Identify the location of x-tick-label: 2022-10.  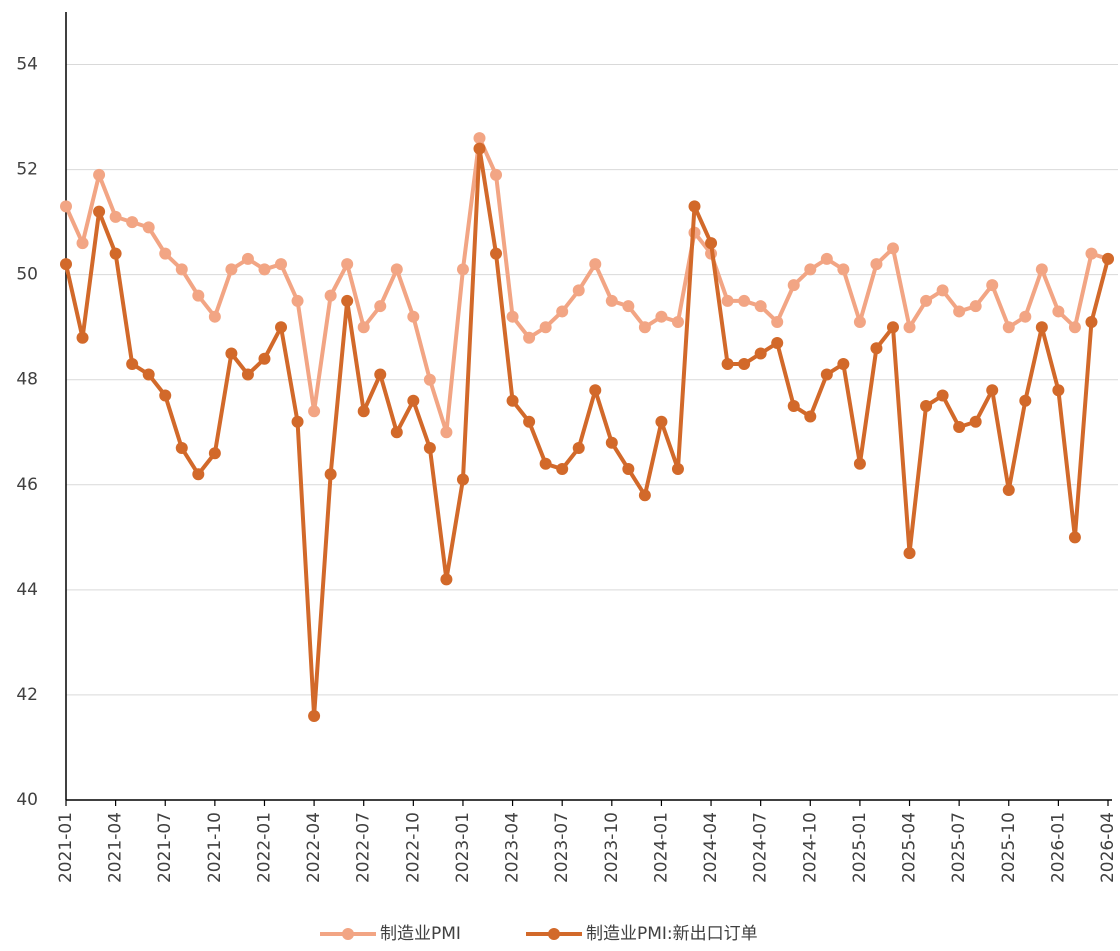
(413, 847).